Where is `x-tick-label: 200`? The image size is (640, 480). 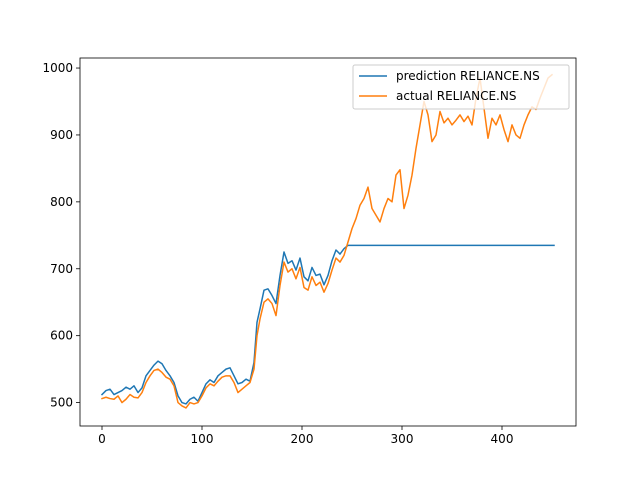 x-tick-label: 200 is located at coordinates (302, 439).